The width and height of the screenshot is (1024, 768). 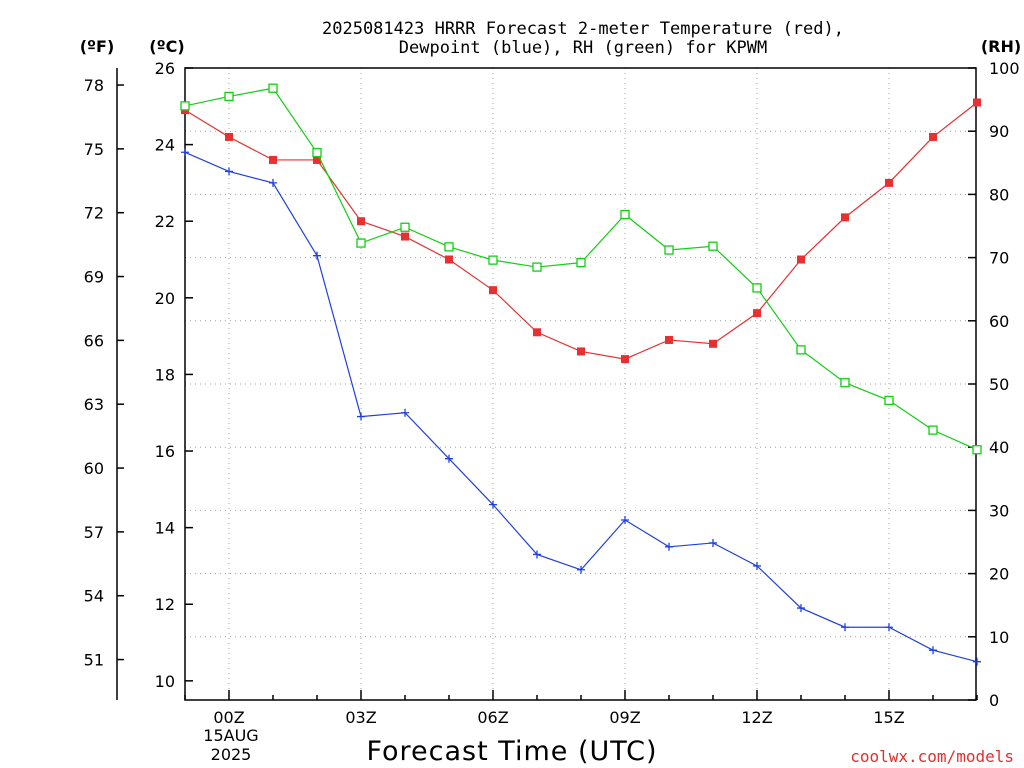 I want to click on celsius-tick-label: 14, so click(x=165, y=528).